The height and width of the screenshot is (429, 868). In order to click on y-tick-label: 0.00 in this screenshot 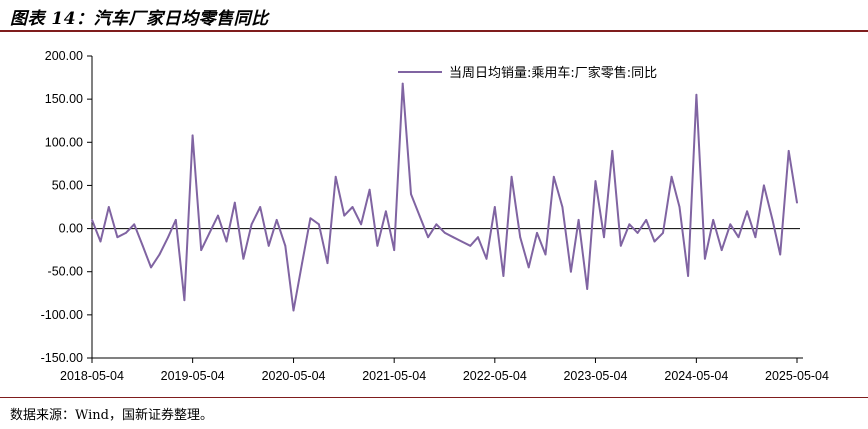, I will do `click(71, 229)`.